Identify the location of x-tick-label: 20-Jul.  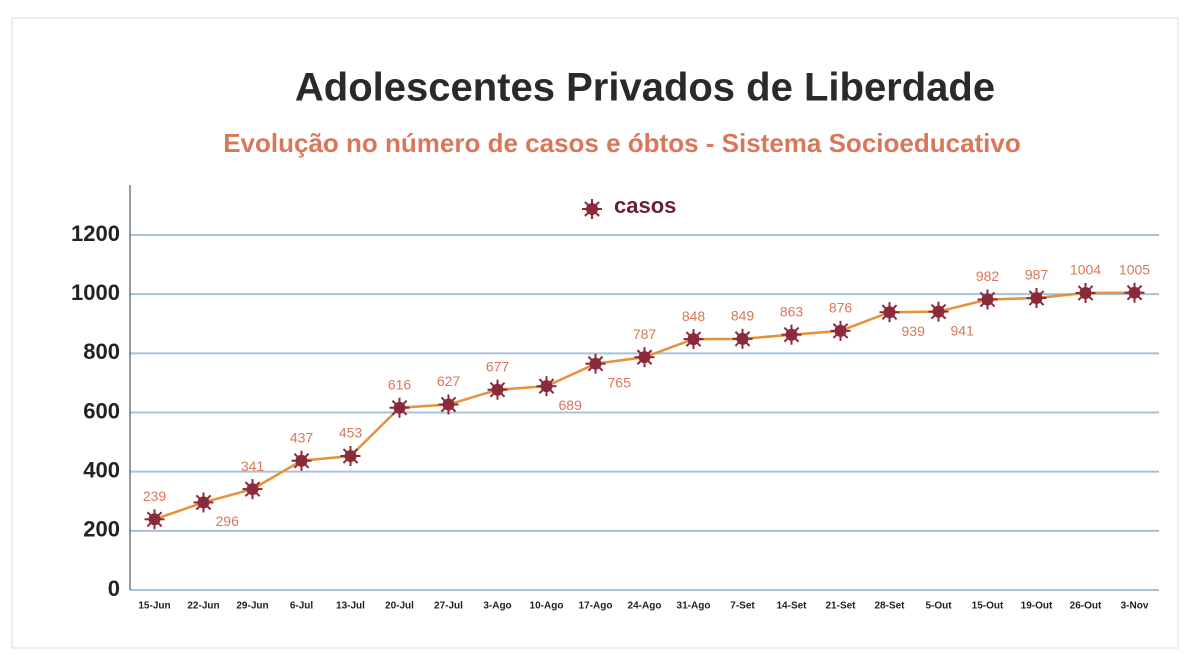
(399, 606).